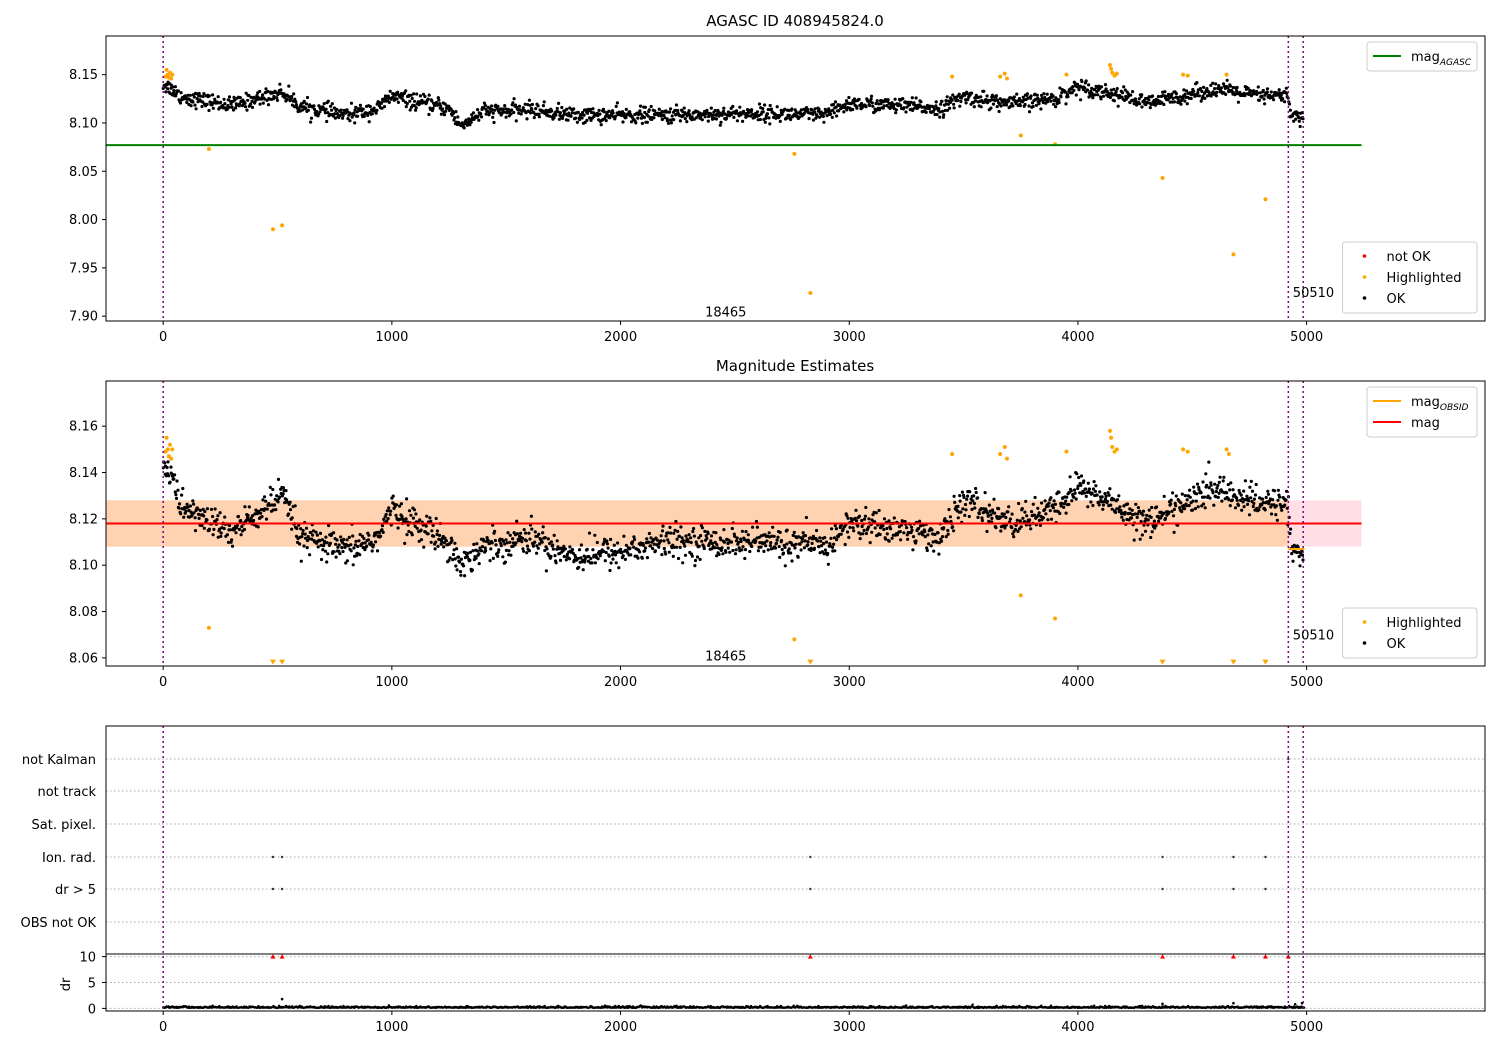 The width and height of the screenshot is (1500, 1050). I want to click on flag-row-label: dr > 5, so click(75, 890).